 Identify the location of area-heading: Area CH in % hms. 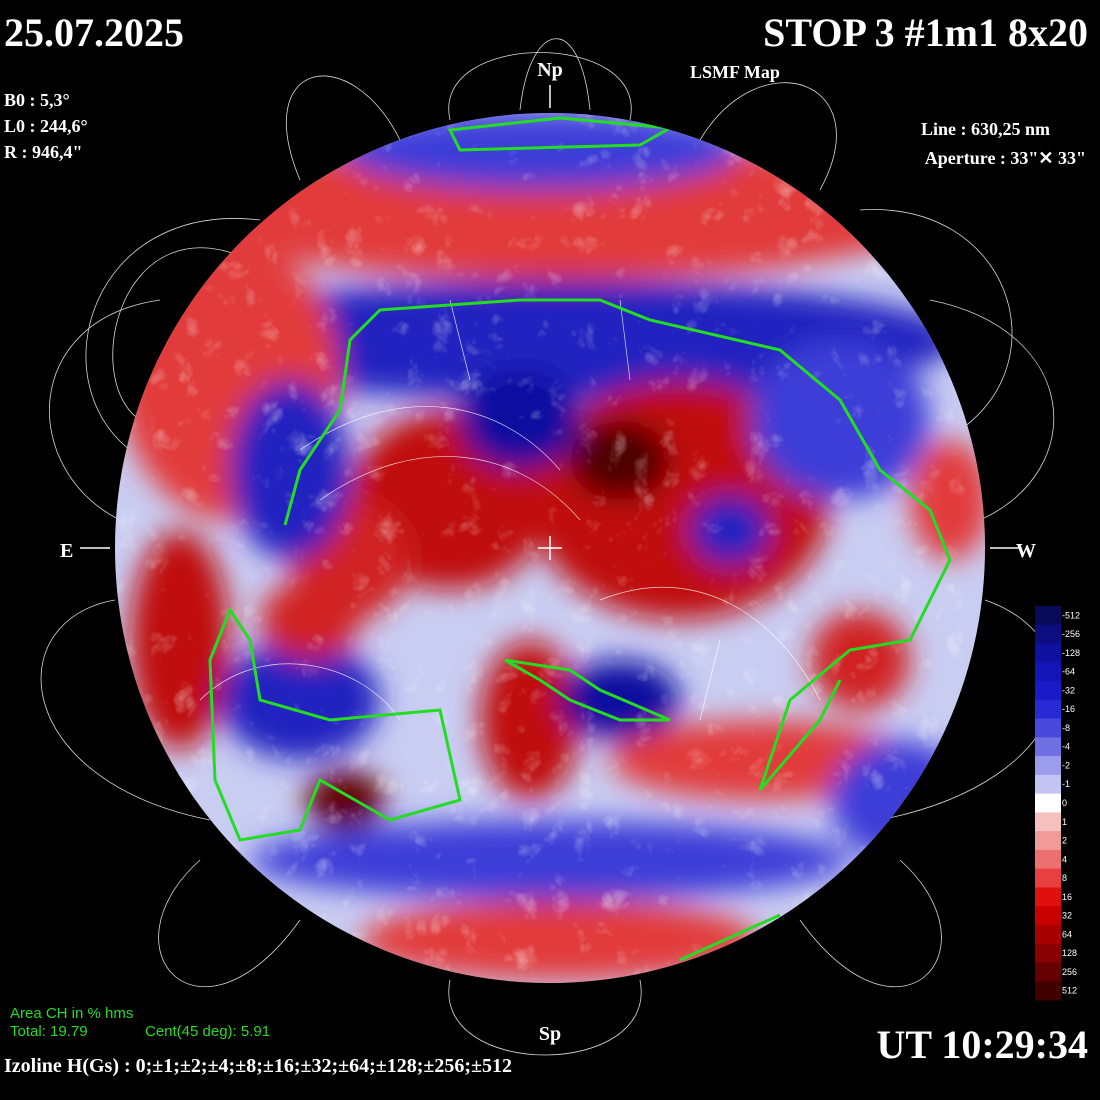
(71, 1013).